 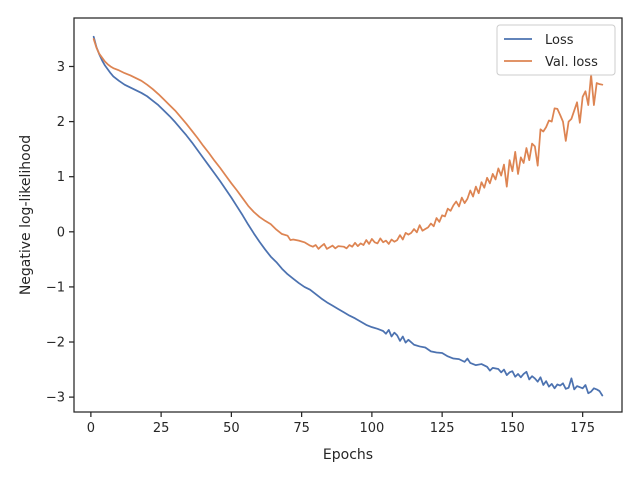 What do you see at coordinates (559, 40) in the screenshot?
I see `legend-label-loss: Loss` at bounding box center [559, 40].